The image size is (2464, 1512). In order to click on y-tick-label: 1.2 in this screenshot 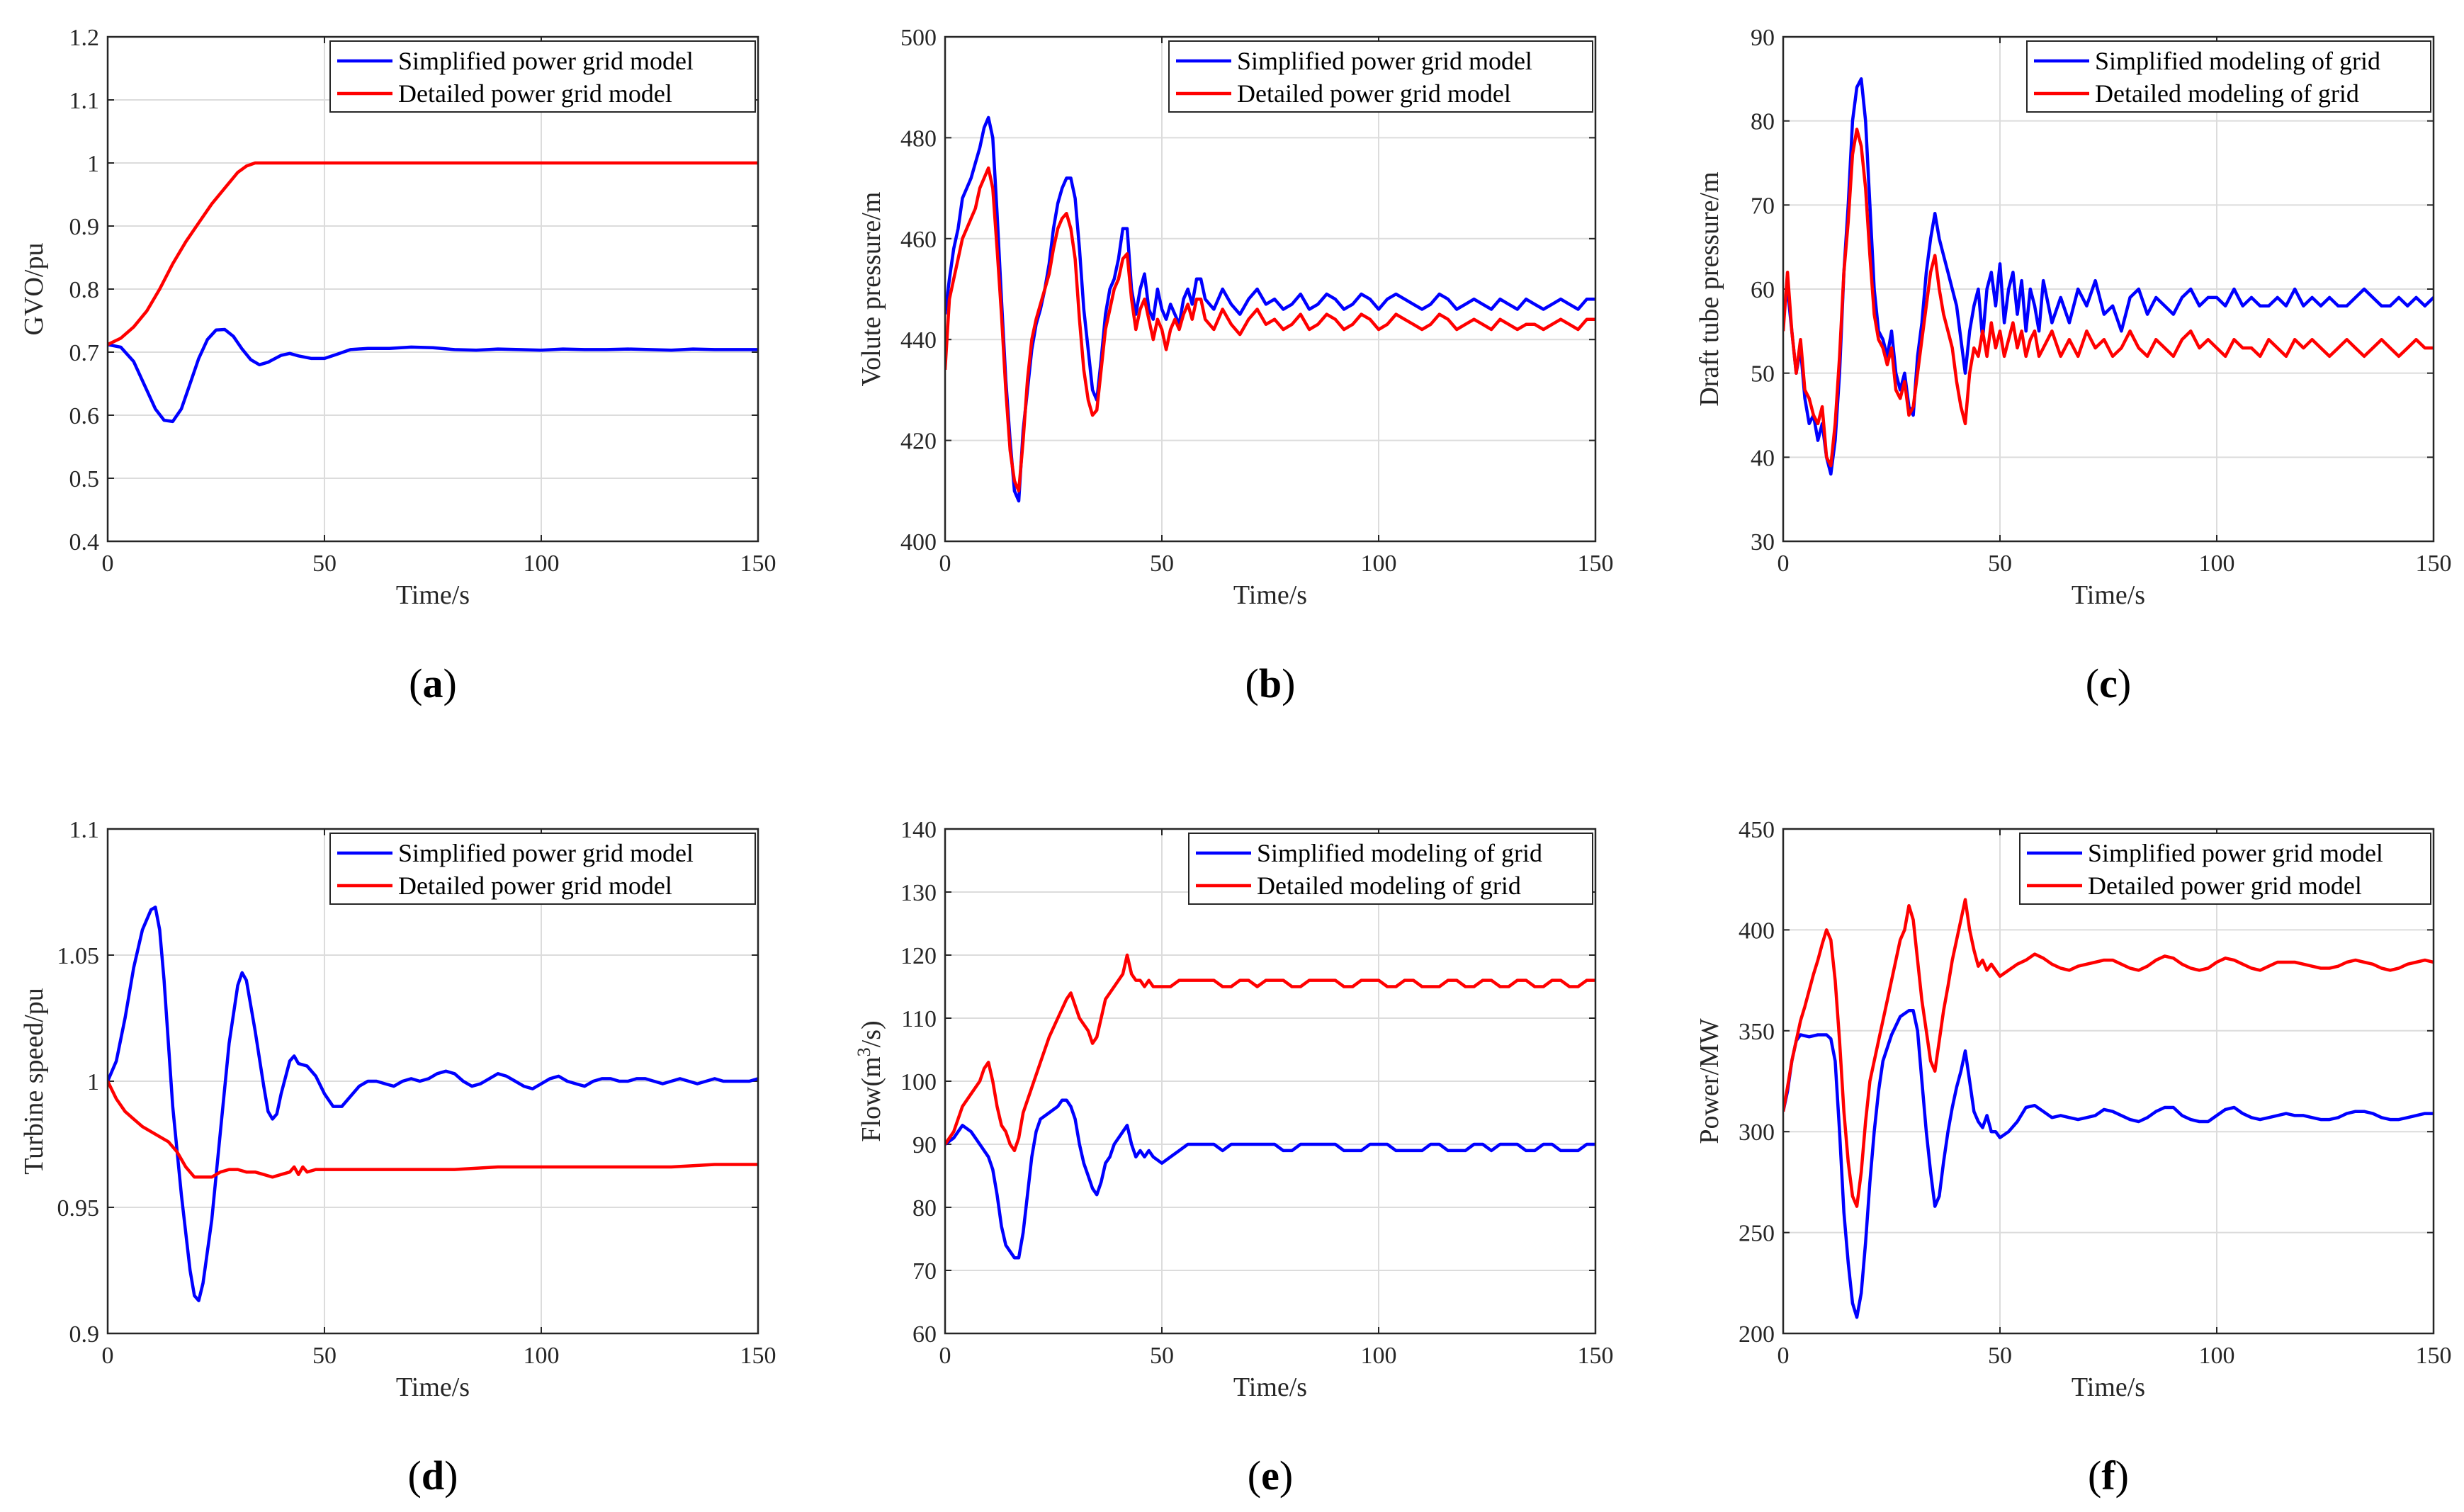, I will do `click(84, 38)`.